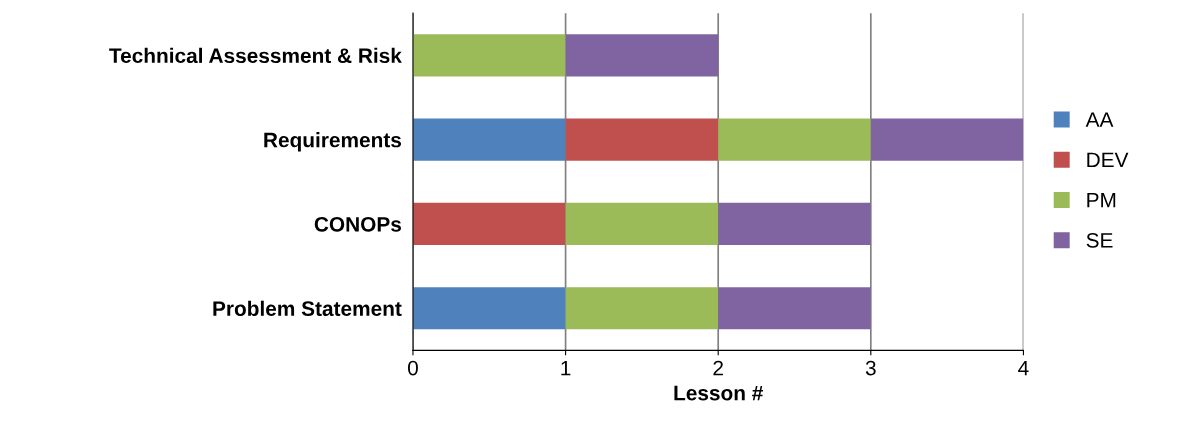 The image size is (1197, 438). I want to click on x-tick-label: 1, so click(566, 368).